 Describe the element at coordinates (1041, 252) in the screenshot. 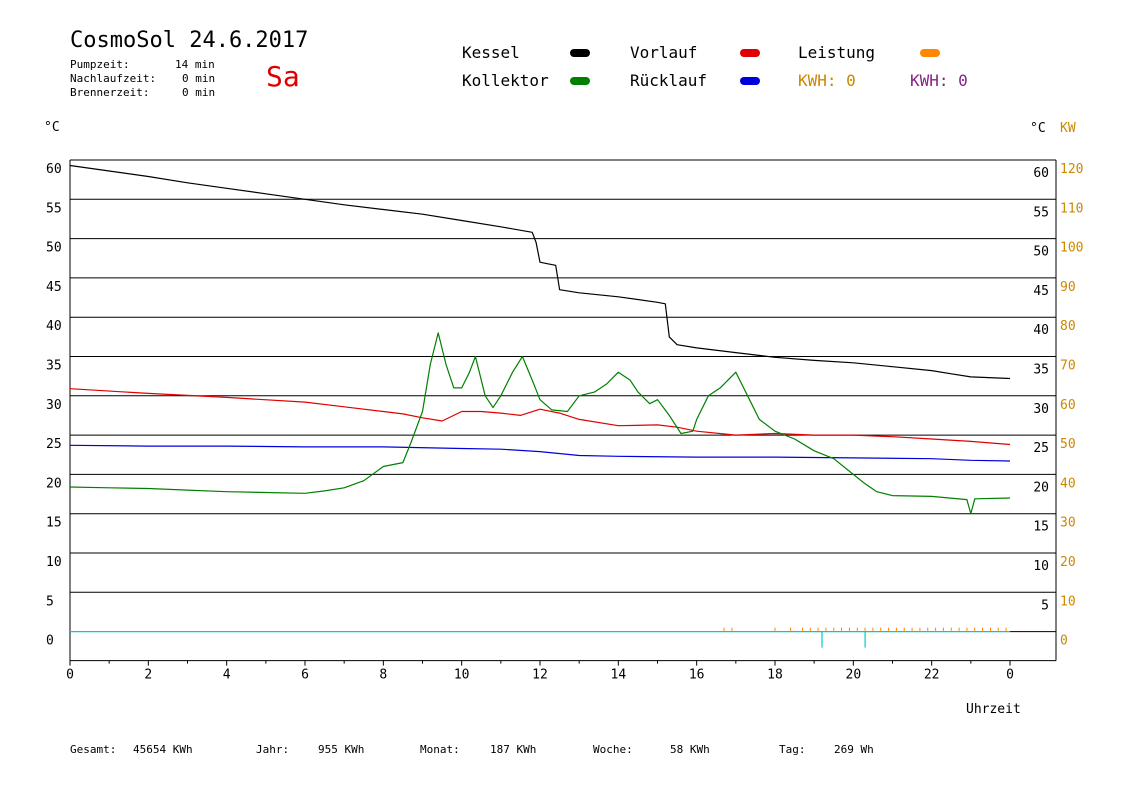

I see `y2-tick-label-c-50: 50` at that location.